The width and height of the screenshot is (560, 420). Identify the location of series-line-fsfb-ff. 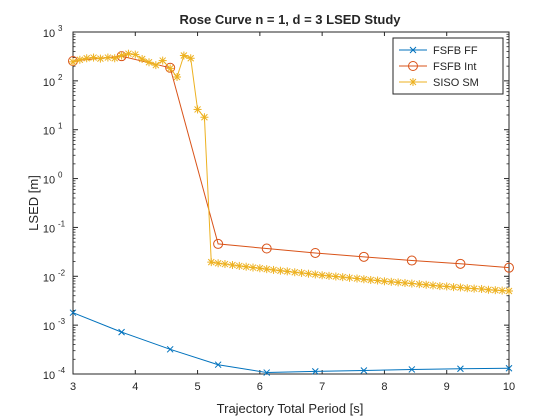
(291, 343).